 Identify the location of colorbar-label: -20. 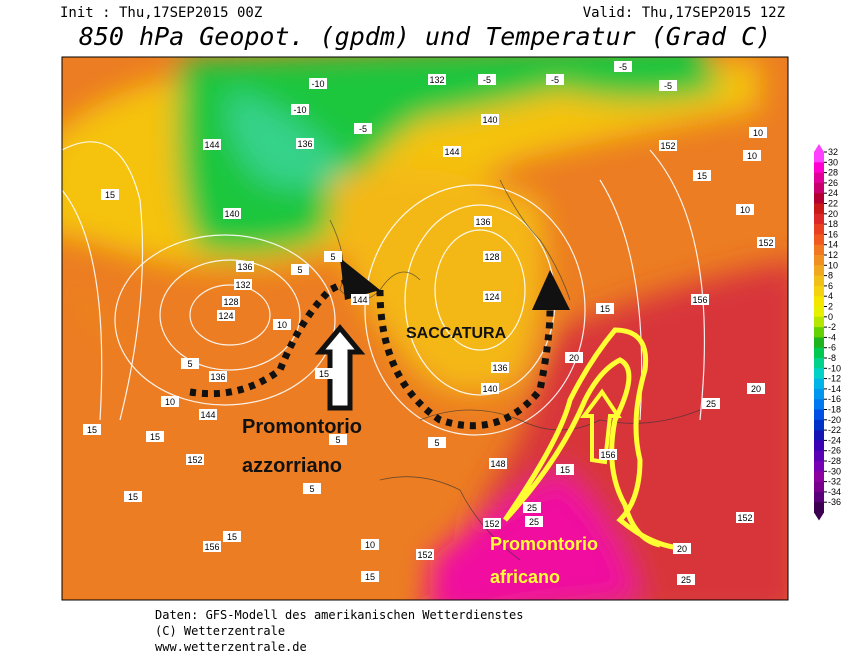
(834, 420).